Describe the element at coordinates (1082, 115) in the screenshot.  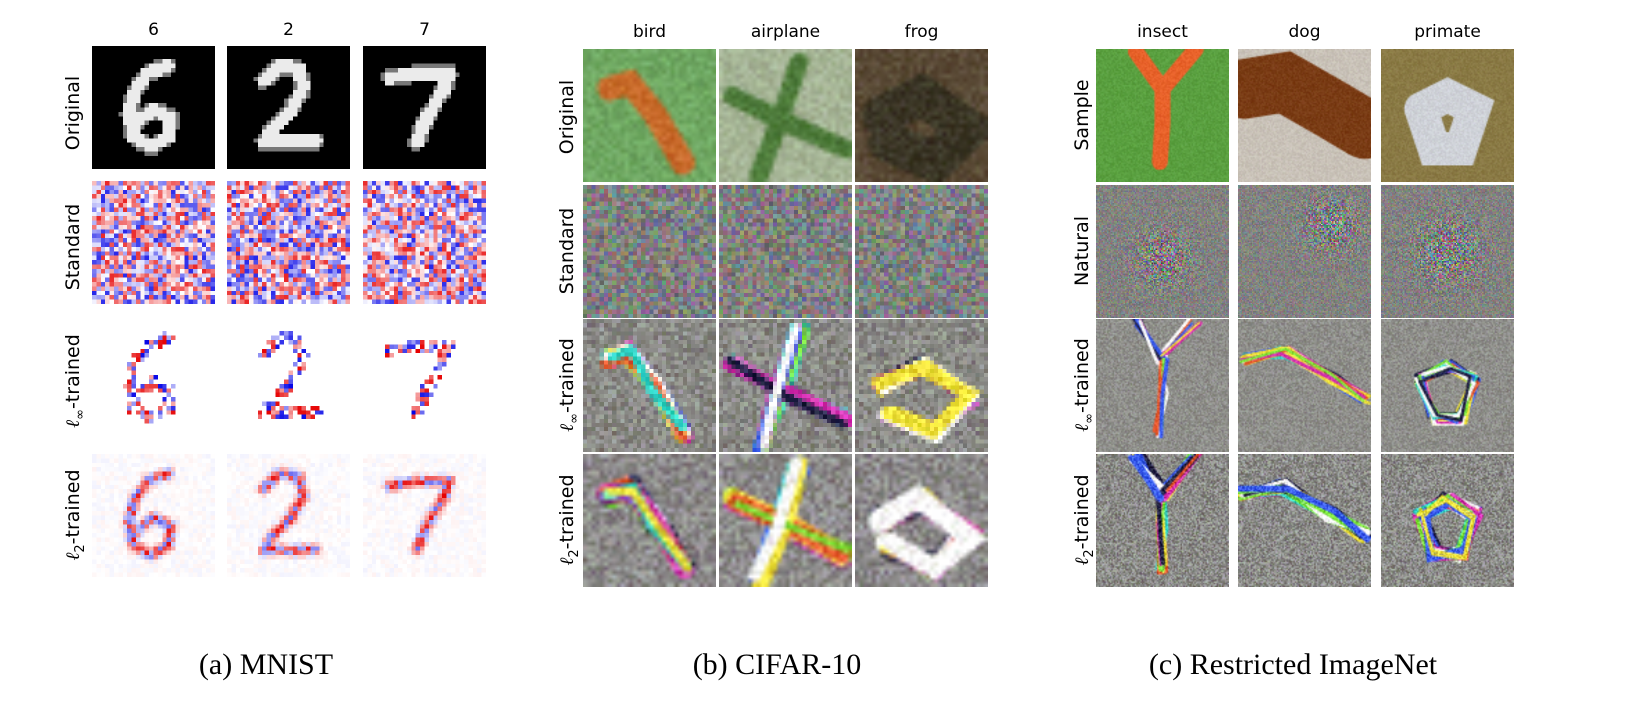
I see `row-label: Sample` at that location.